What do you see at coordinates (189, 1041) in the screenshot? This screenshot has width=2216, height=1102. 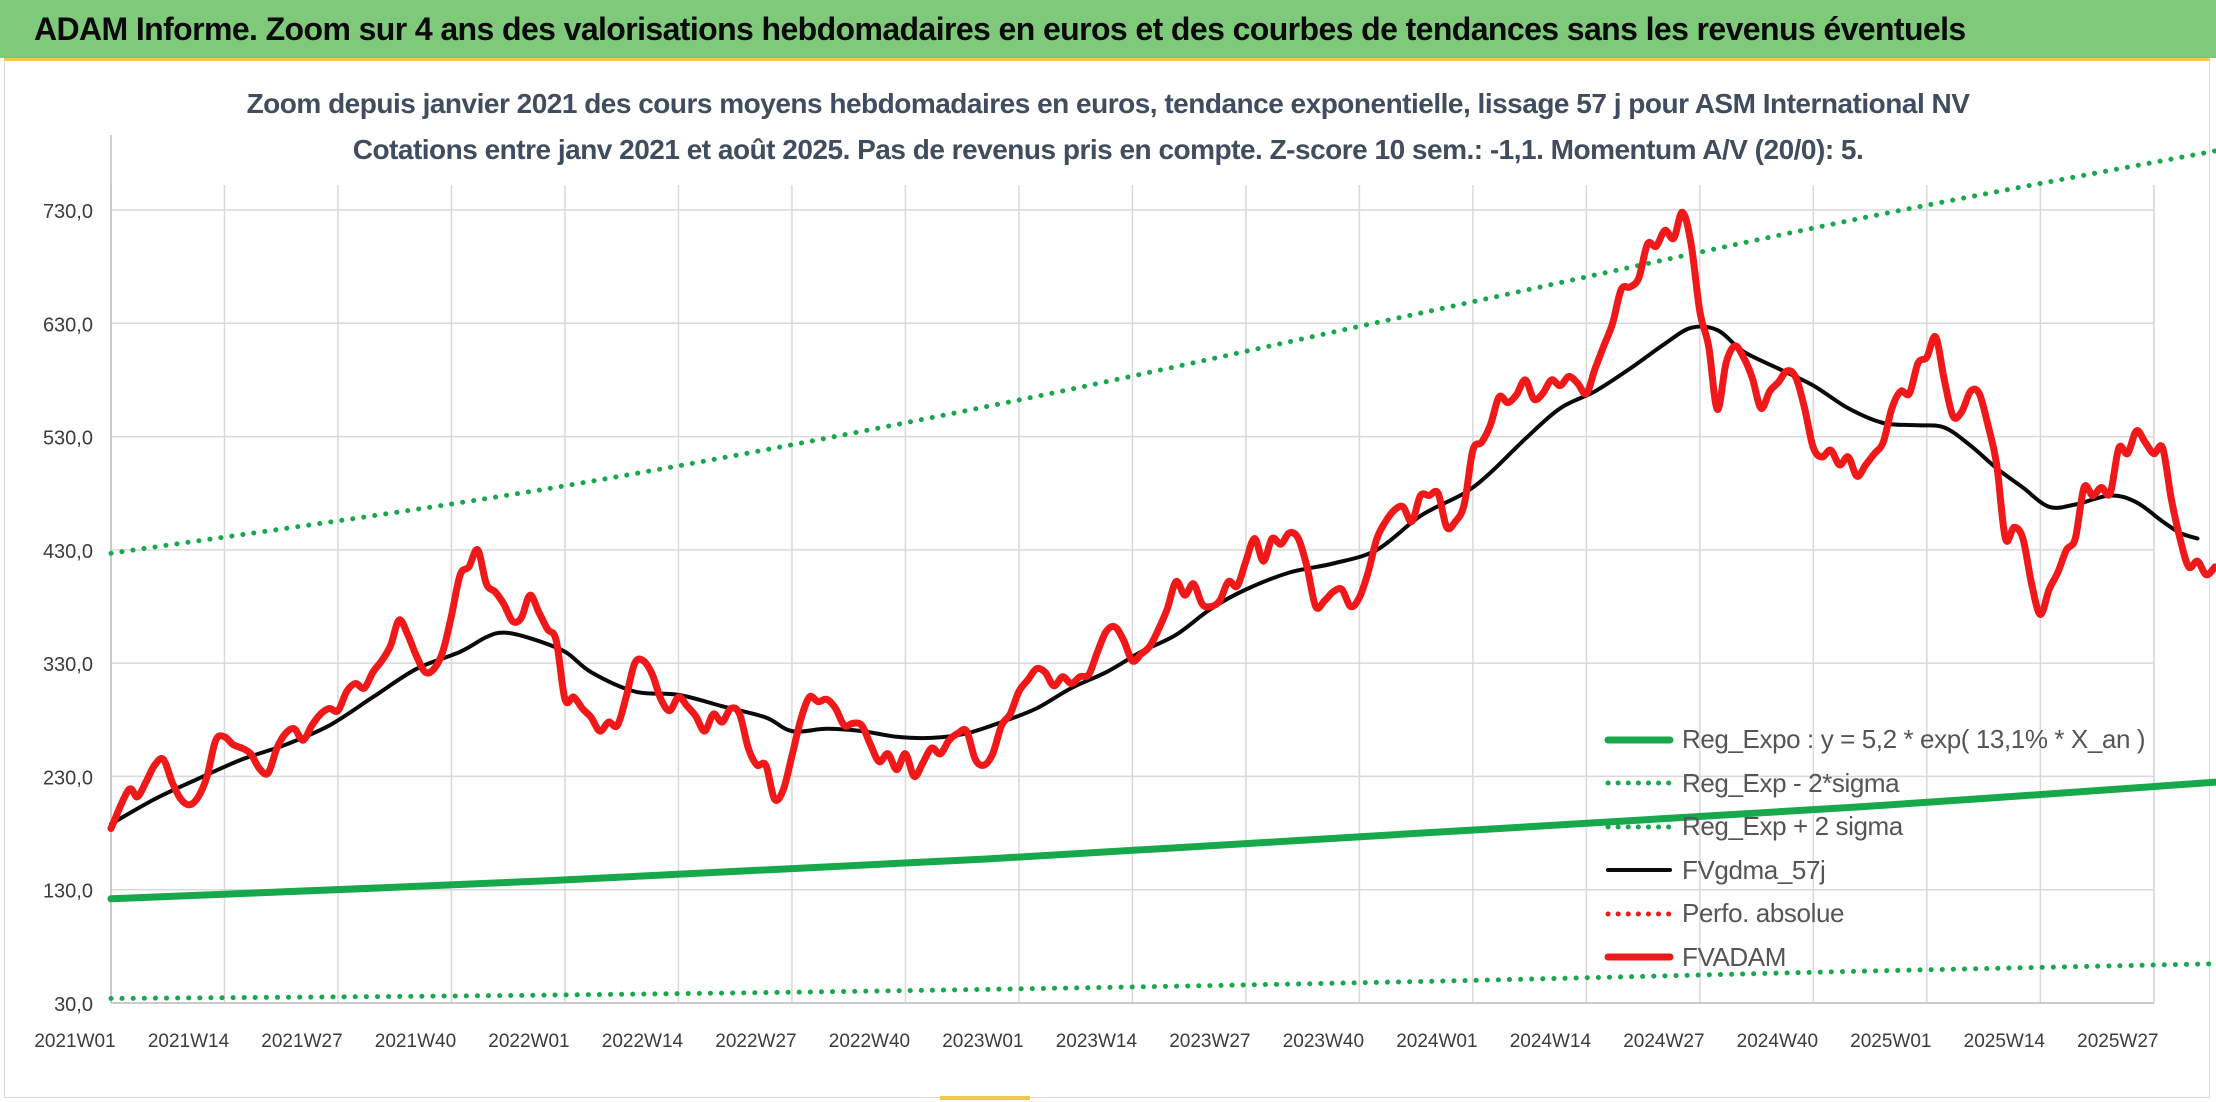 I see `x-tick-label: 2021W14` at bounding box center [189, 1041].